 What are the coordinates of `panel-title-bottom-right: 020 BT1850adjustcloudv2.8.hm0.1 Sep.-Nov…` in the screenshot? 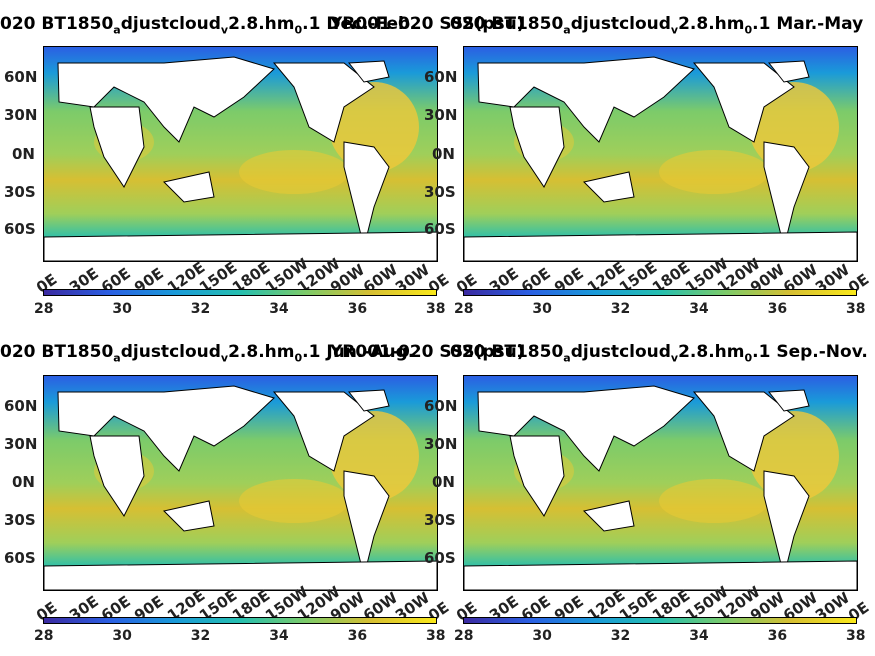 It's located at (659, 353).